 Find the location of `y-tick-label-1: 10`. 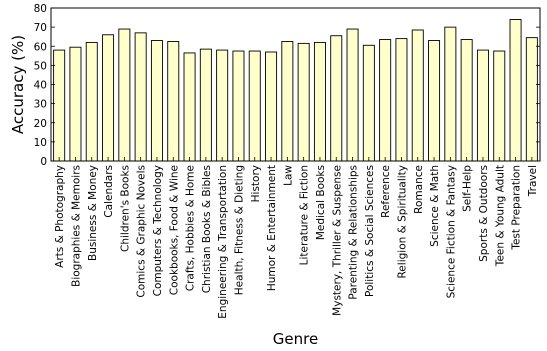

y-tick-label-1: 10 is located at coordinates (40, 143).